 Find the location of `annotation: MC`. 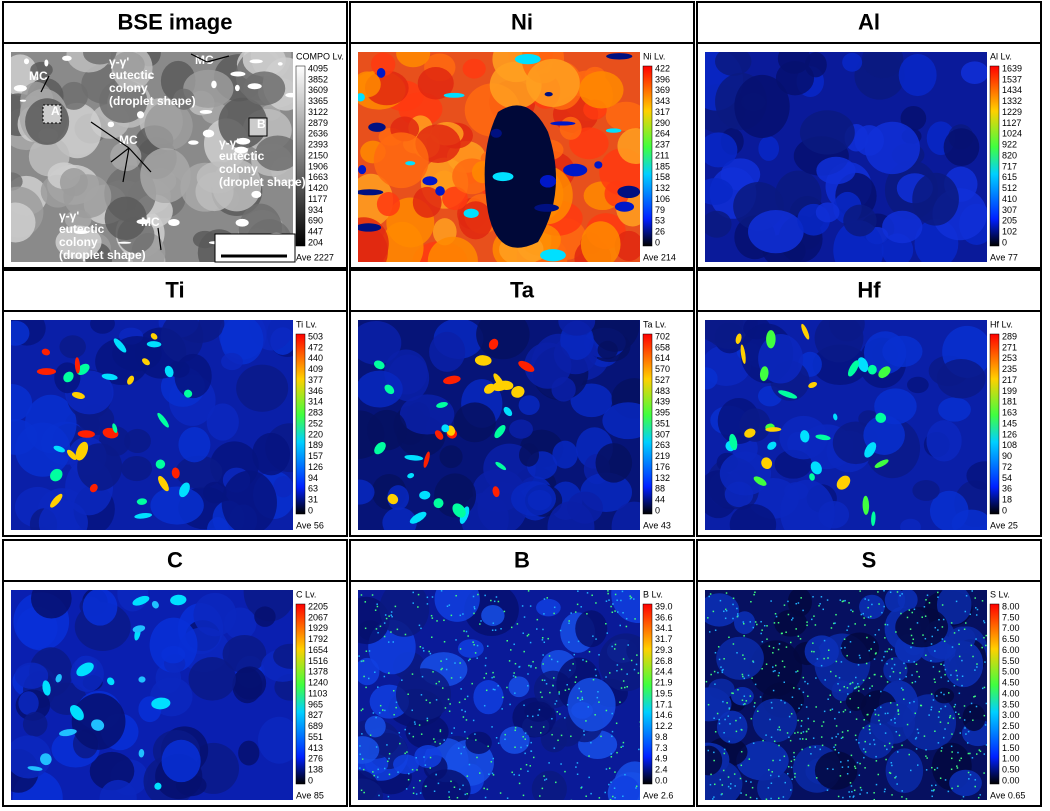

annotation: MC is located at coordinates (204, 60).